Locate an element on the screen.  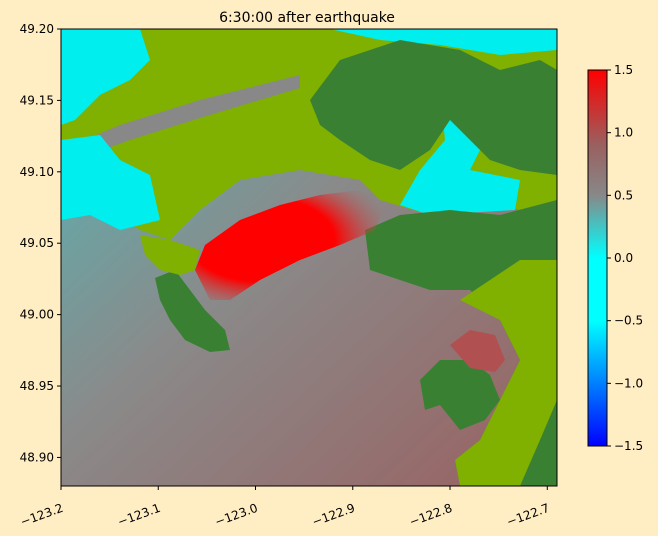
y-tick-label: 49.00 is located at coordinates (37, 315).